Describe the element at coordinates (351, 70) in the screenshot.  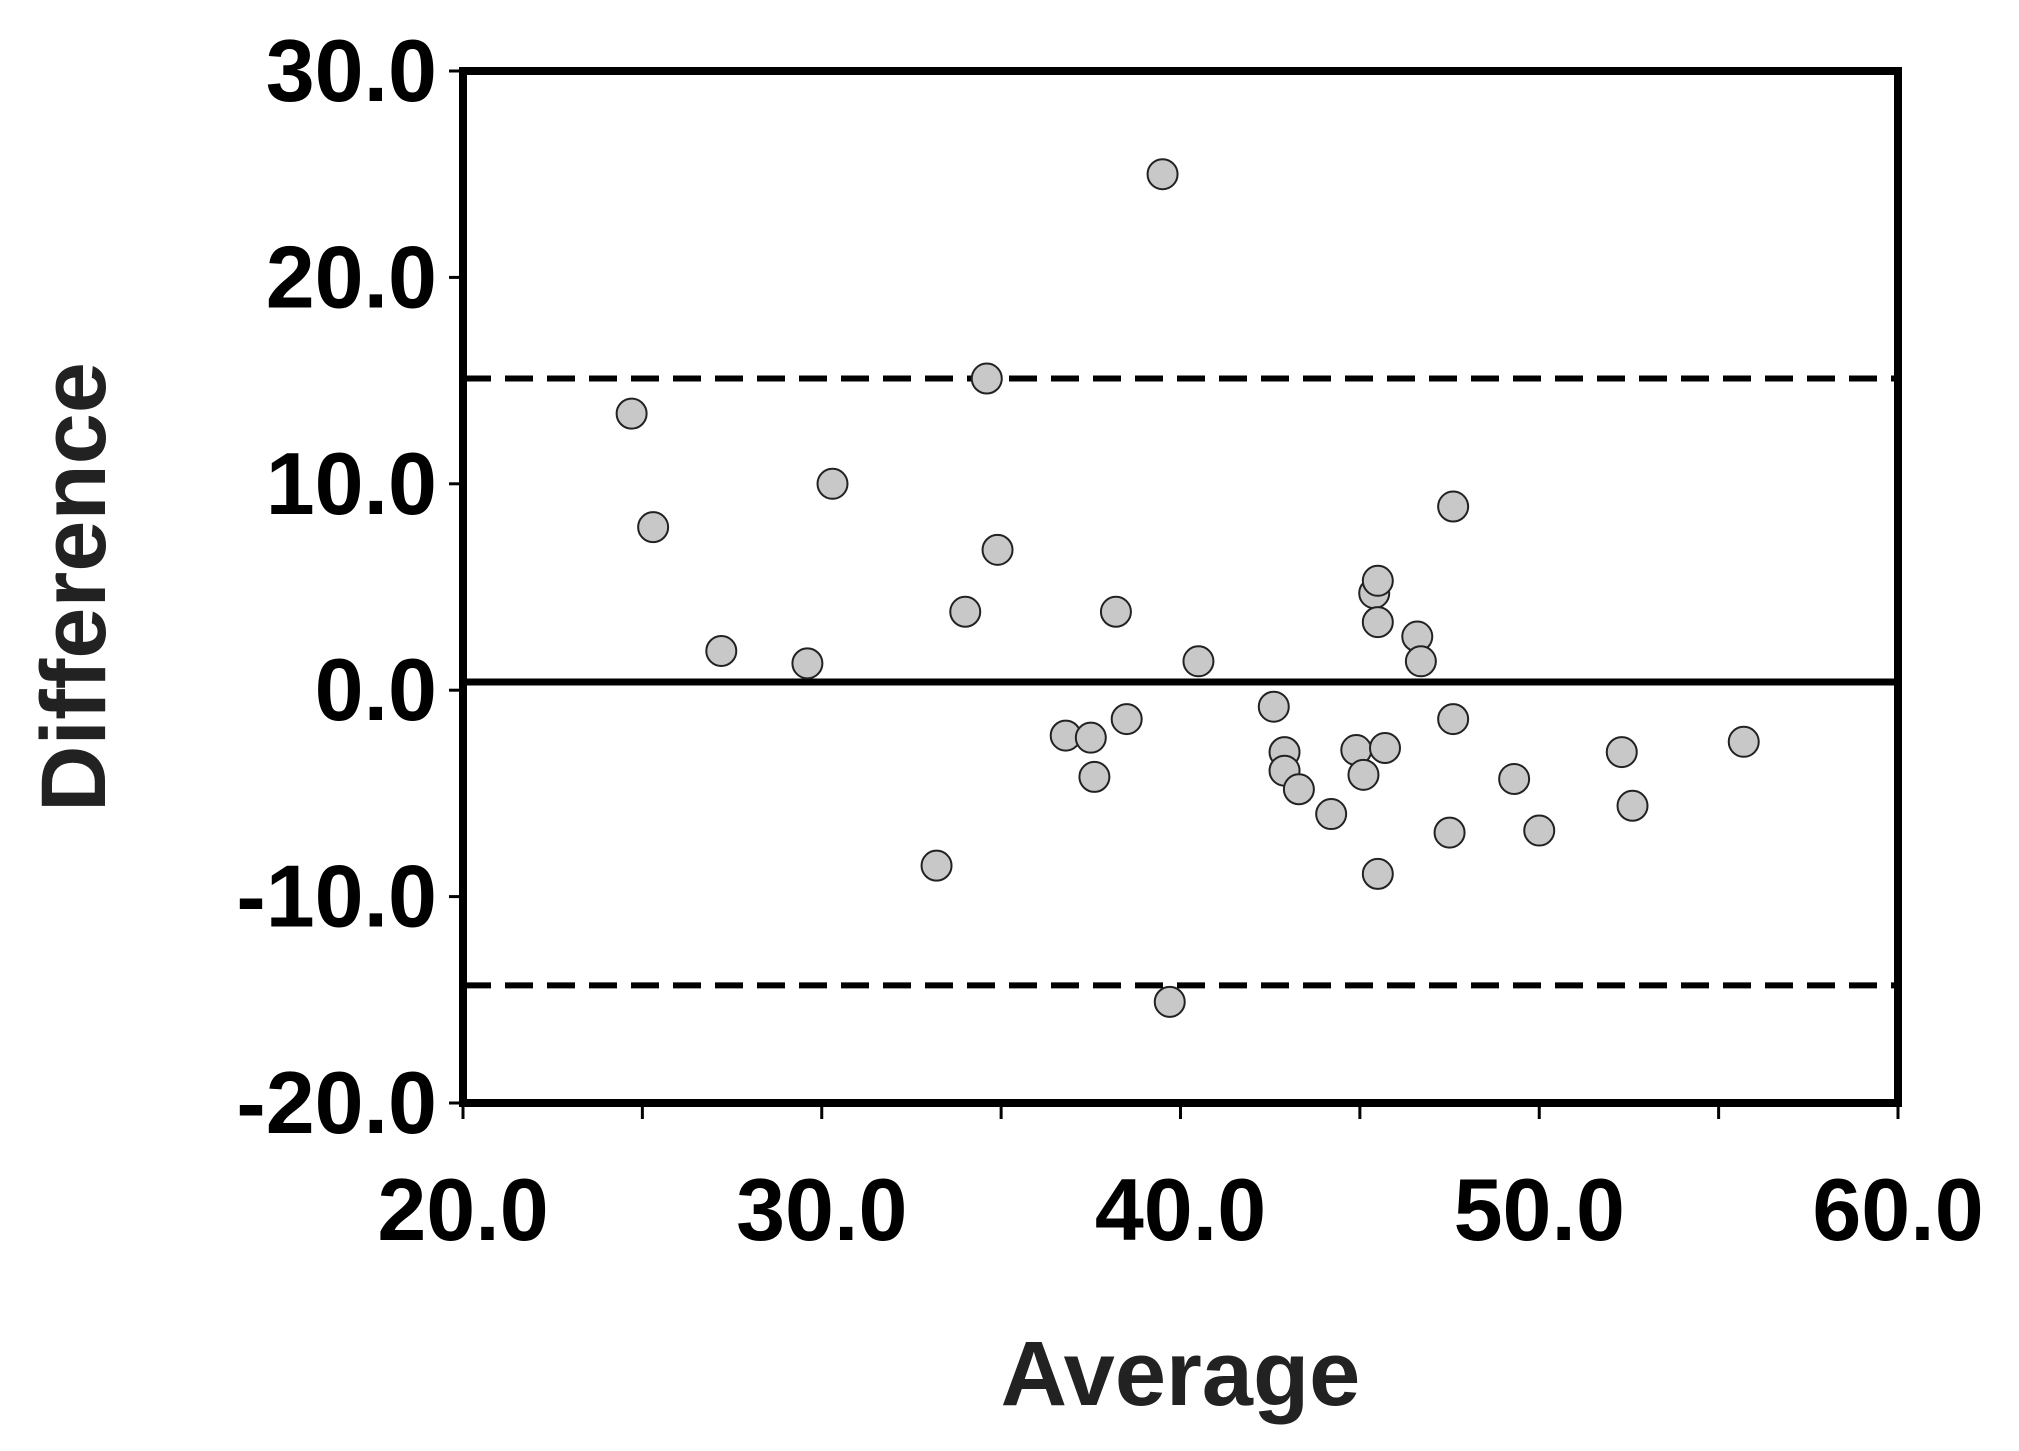
I see `y-tick-label: 30.0` at that location.